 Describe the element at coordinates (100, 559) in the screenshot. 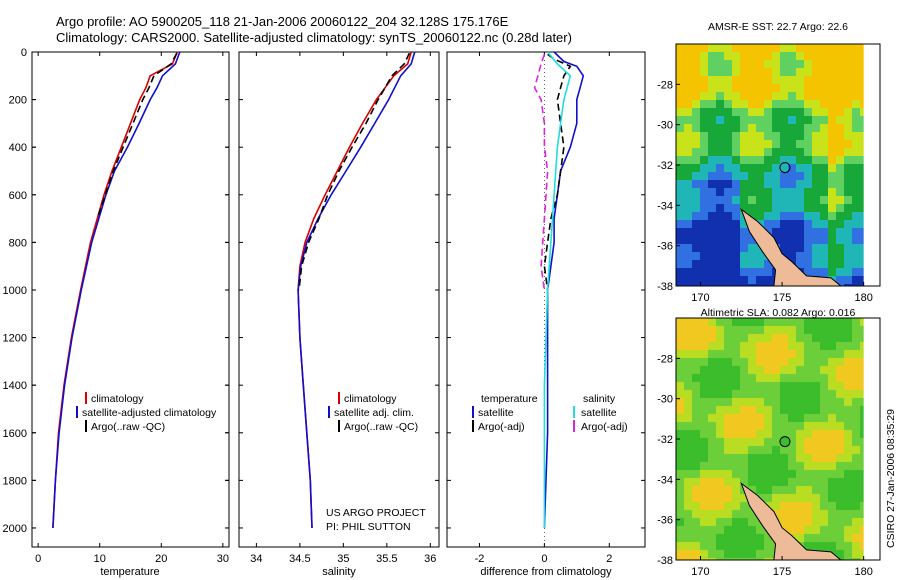

I see `temperature-xtick-label: 10` at that location.